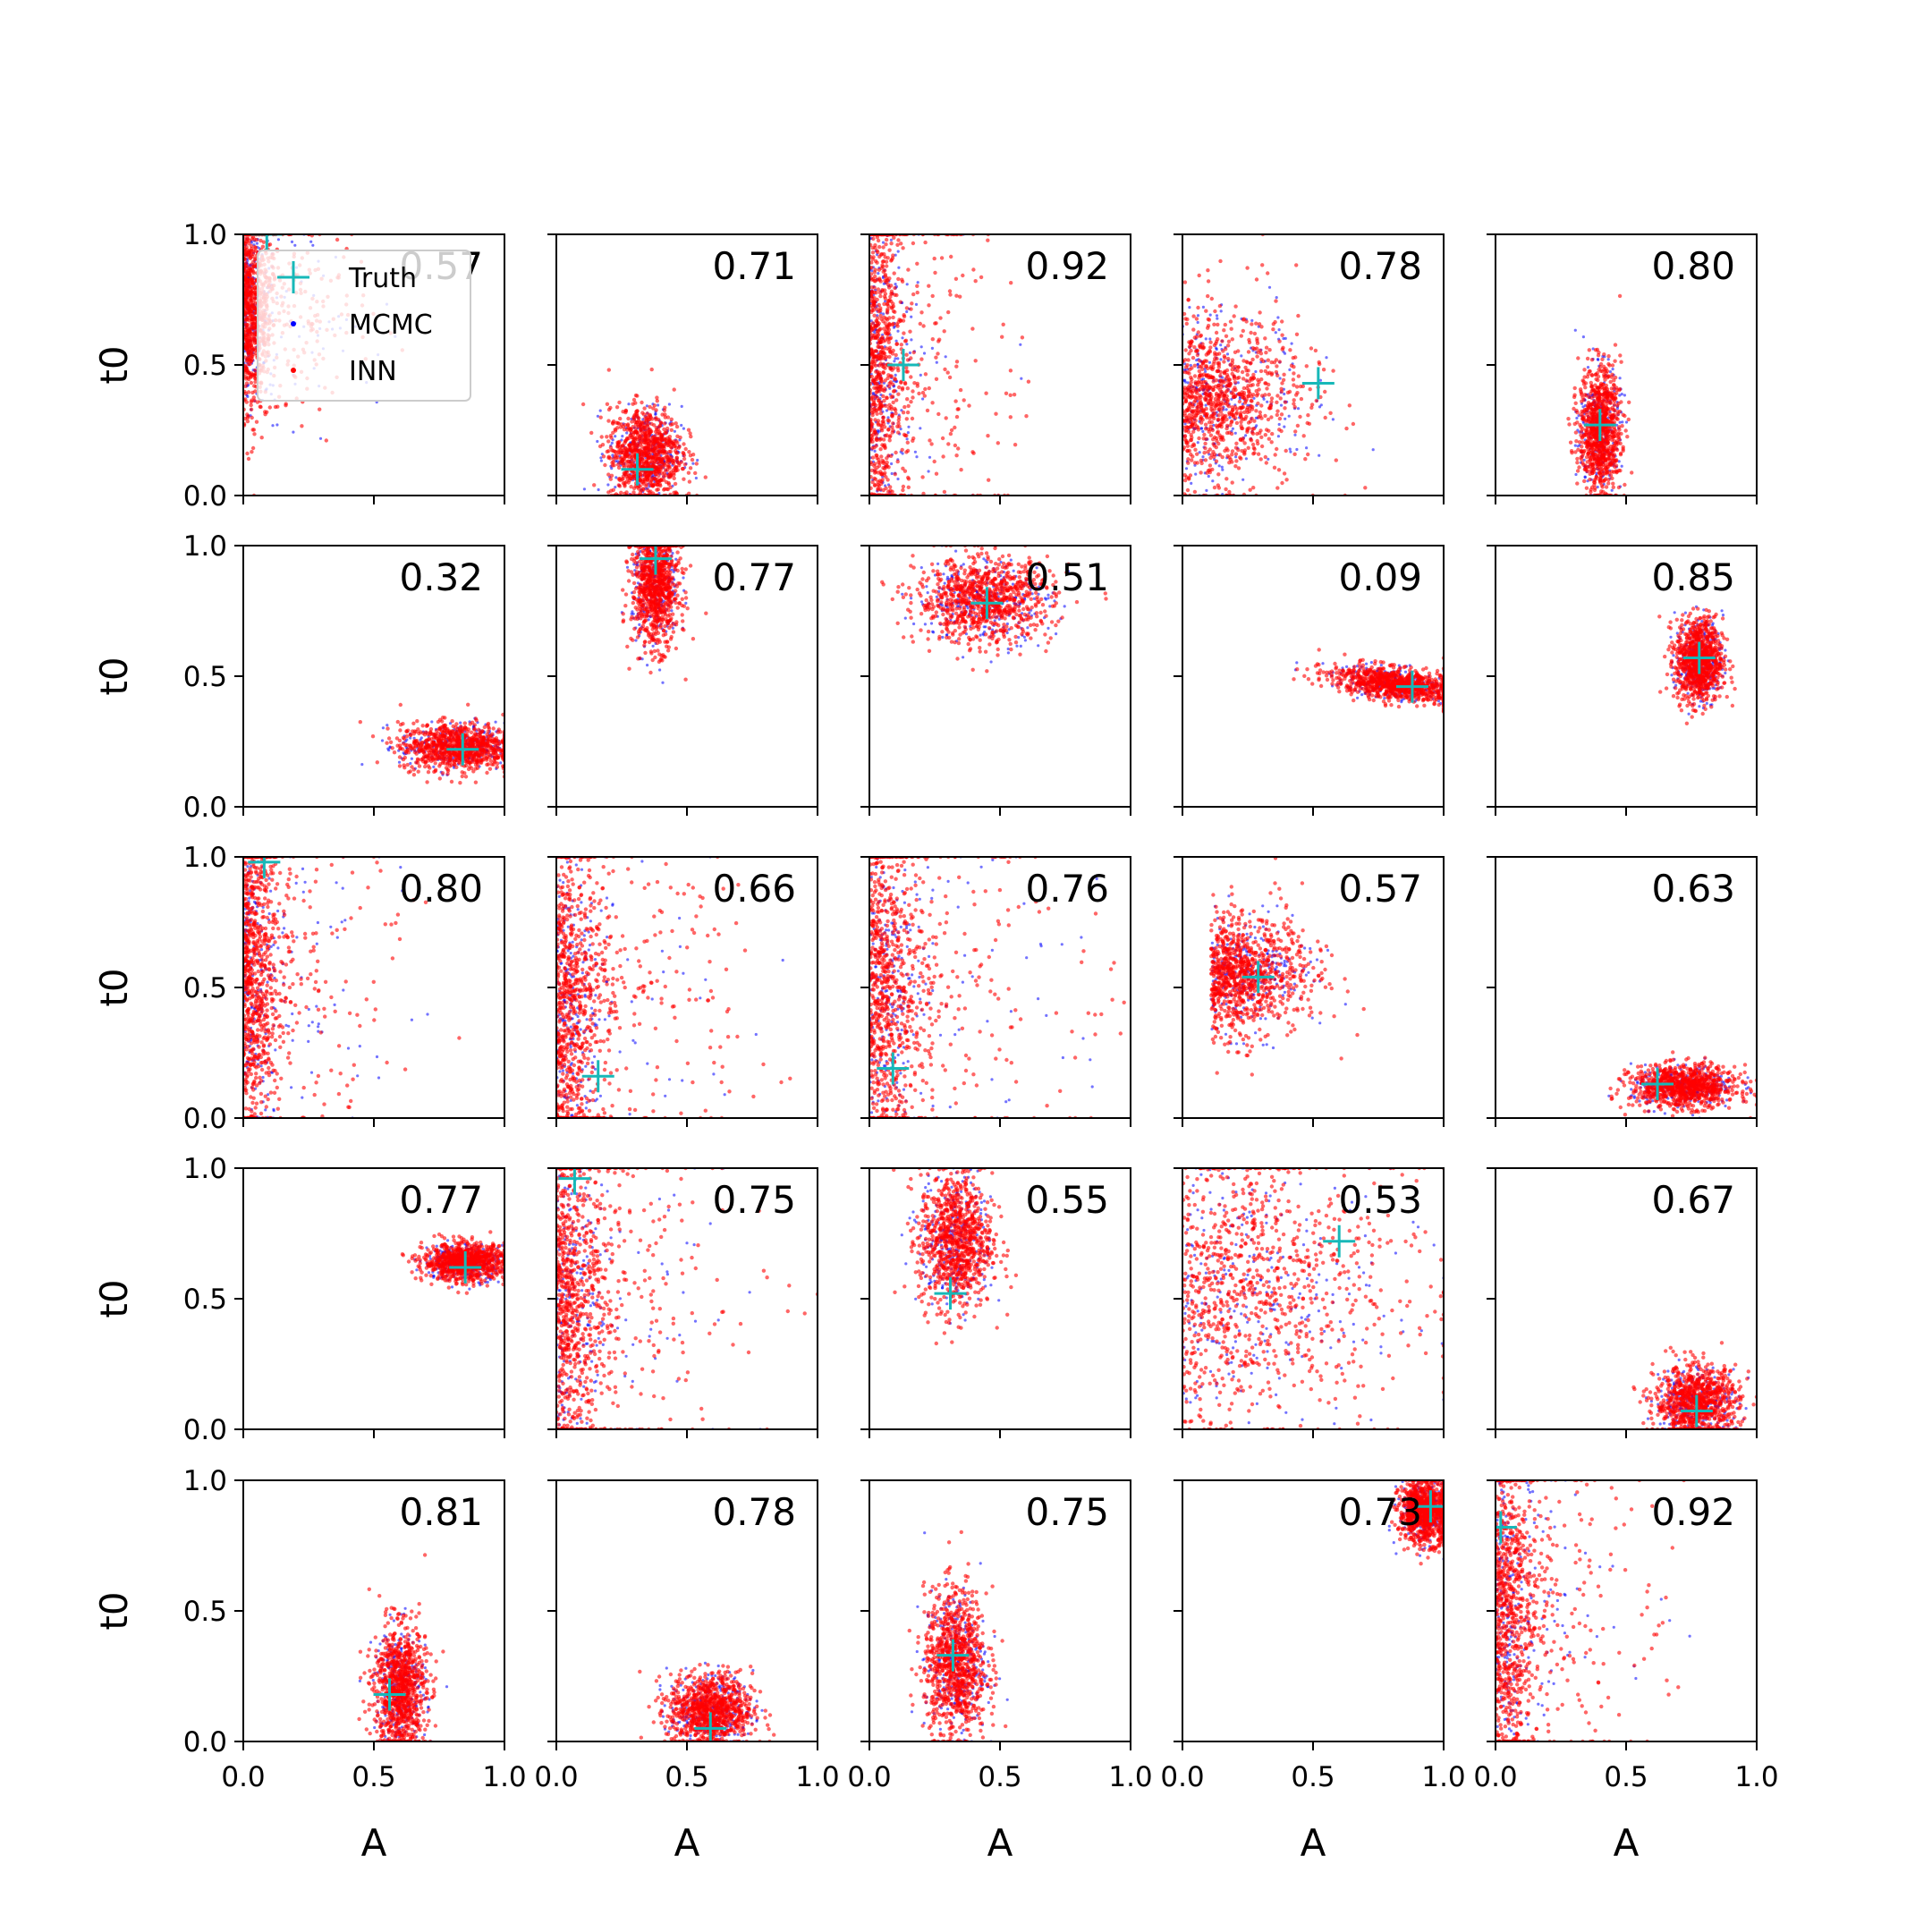  Describe the element at coordinates (364, 326) in the screenshot. I see `legend-box` at that location.